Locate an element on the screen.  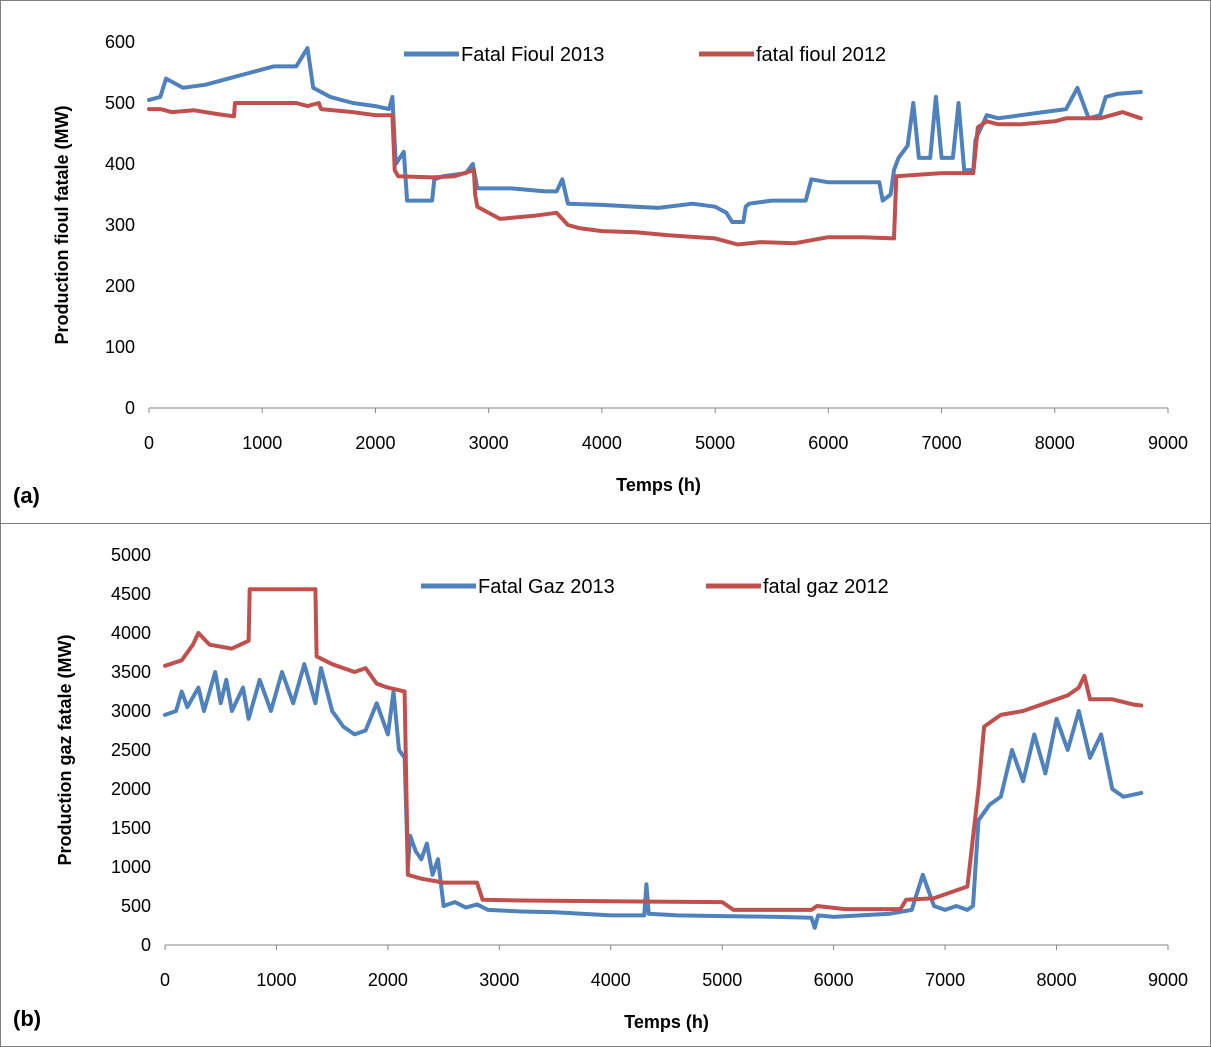
gaz-y-tick-label: 500 is located at coordinates (136, 906).